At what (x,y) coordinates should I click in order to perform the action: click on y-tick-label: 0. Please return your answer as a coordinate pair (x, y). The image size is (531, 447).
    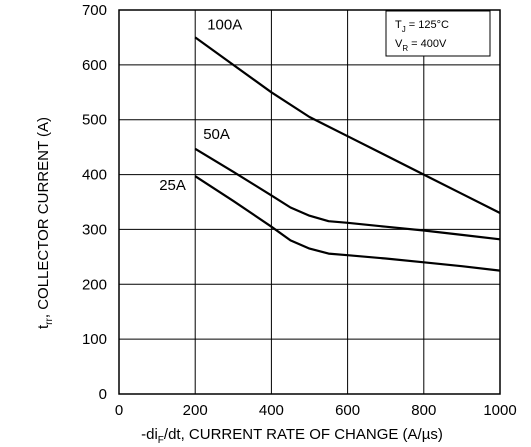
    Looking at the image, I should click on (103, 394).